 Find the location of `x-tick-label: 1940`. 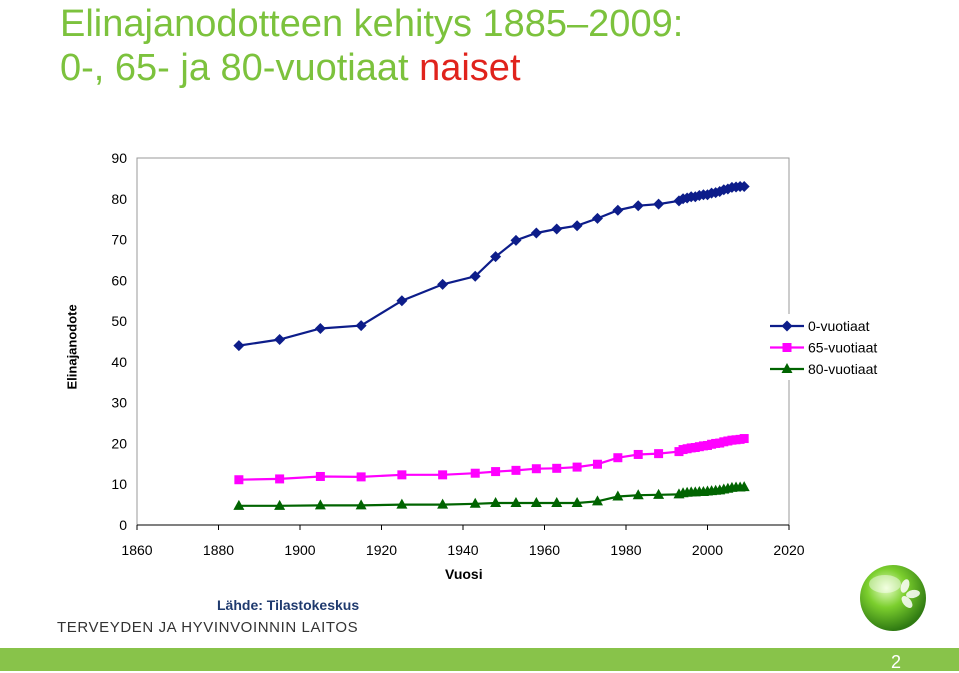

x-tick-label: 1940 is located at coordinates (462, 550).